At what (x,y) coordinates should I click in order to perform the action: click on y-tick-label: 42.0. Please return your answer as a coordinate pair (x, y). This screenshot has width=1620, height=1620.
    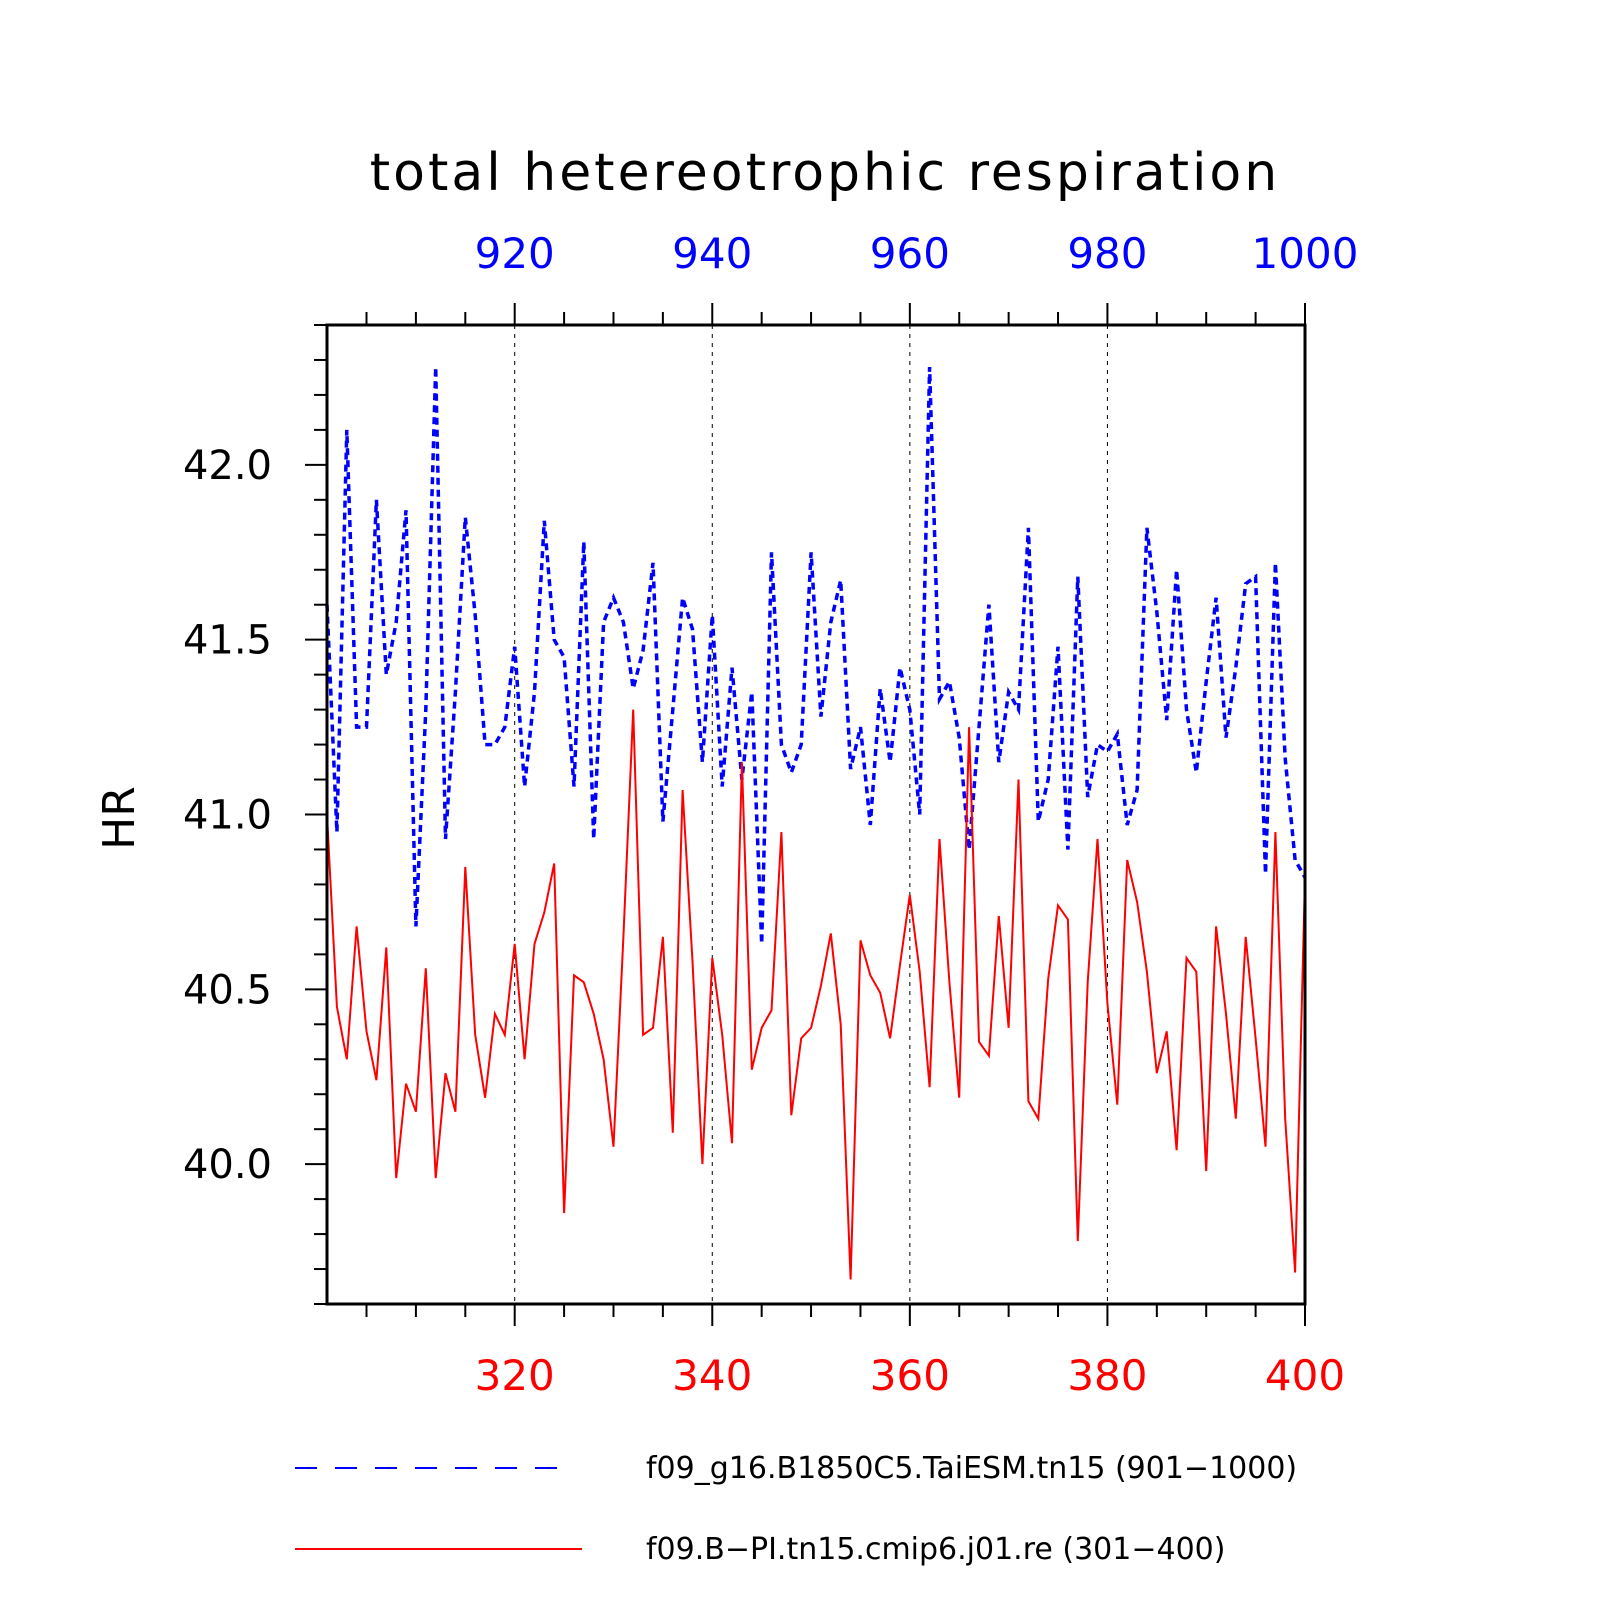
    Looking at the image, I should click on (227, 466).